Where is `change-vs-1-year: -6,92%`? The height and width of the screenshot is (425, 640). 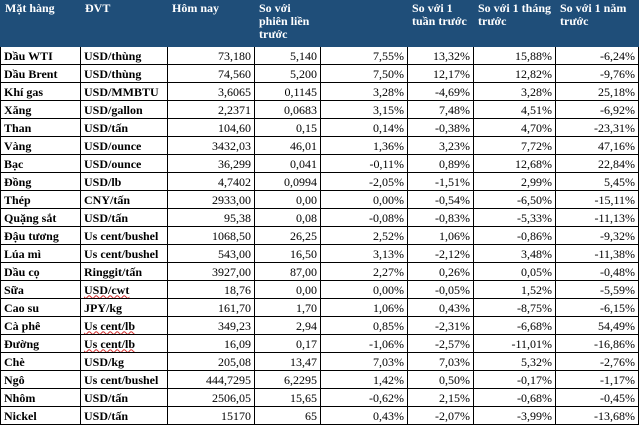 change-vs-1-year: -6,92% is located at coordinates (597, 109).